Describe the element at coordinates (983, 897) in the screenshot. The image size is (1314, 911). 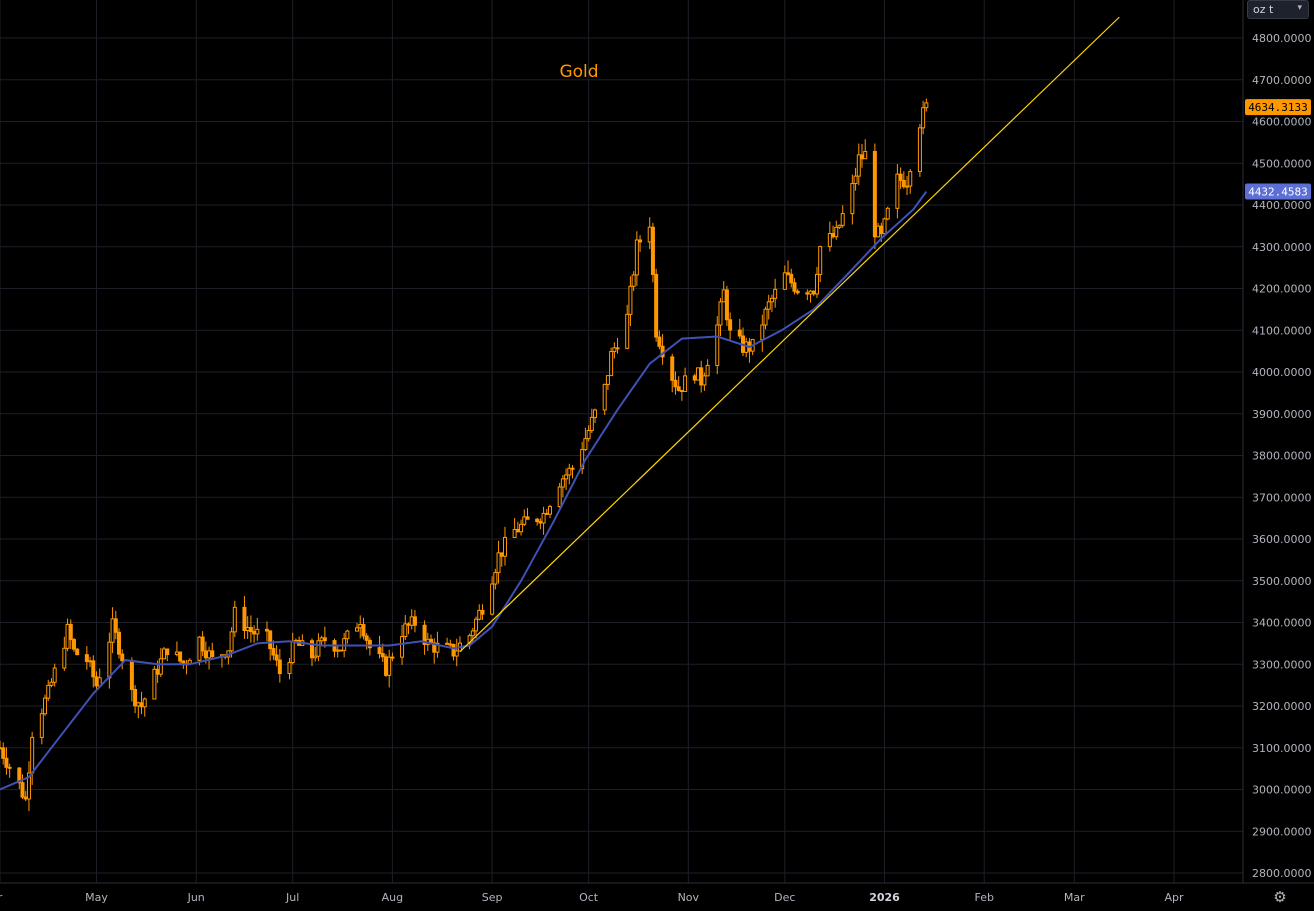
I see `x-tick-label: Feb` at that location.